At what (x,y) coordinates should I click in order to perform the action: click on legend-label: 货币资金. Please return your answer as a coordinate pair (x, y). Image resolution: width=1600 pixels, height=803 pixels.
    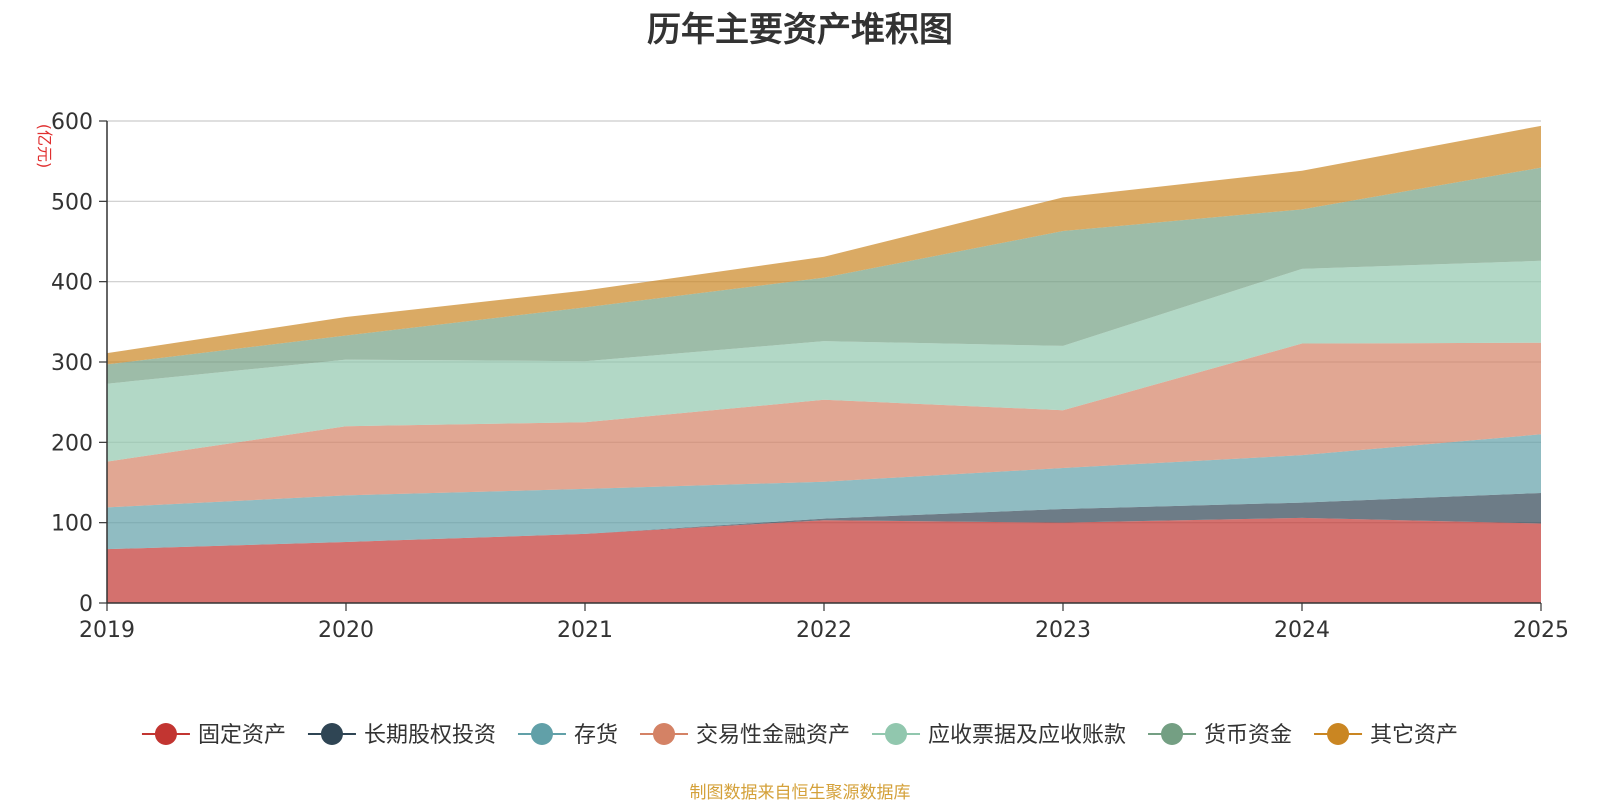
    Looking at the image, I should click on (1248, 735).